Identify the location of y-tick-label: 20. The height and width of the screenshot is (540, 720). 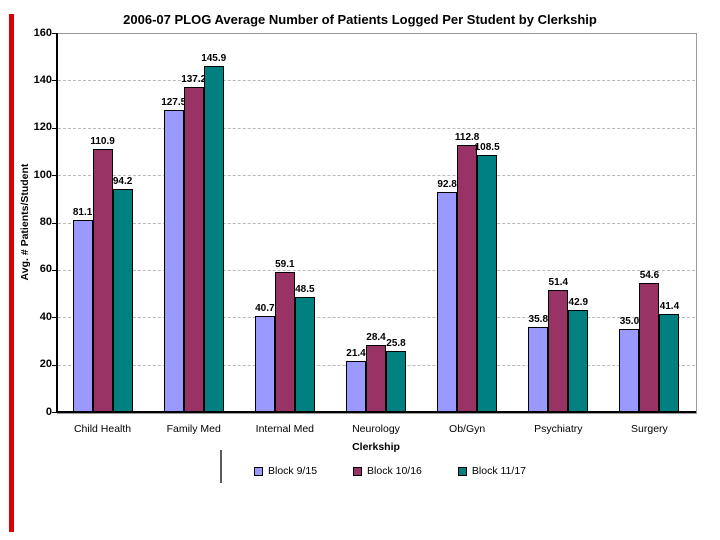
(45, 364).